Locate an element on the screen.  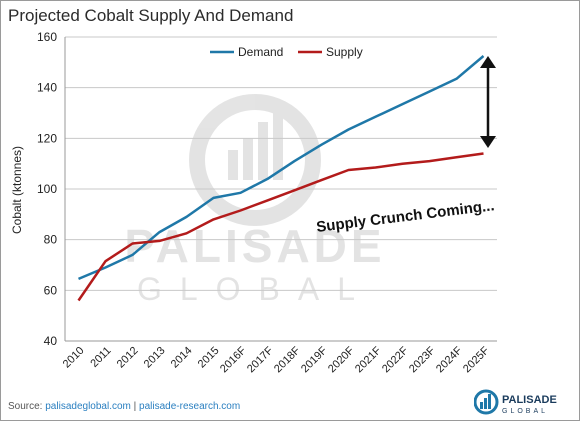
x-tick-label: 2022F is located at coordinates (395, 359).